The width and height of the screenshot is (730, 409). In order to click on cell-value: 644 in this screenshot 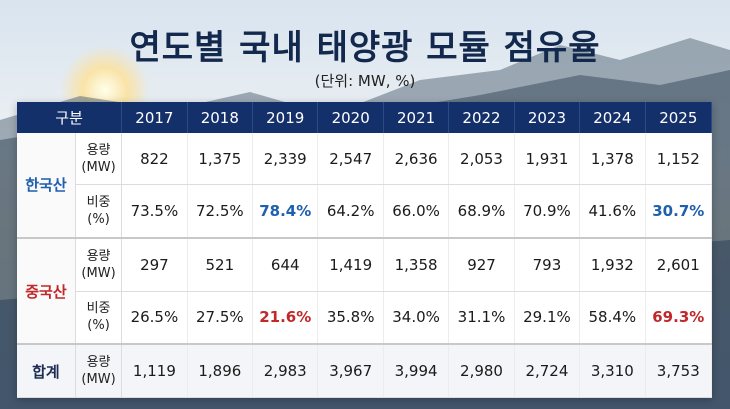, I will do `click(285, 264)`.